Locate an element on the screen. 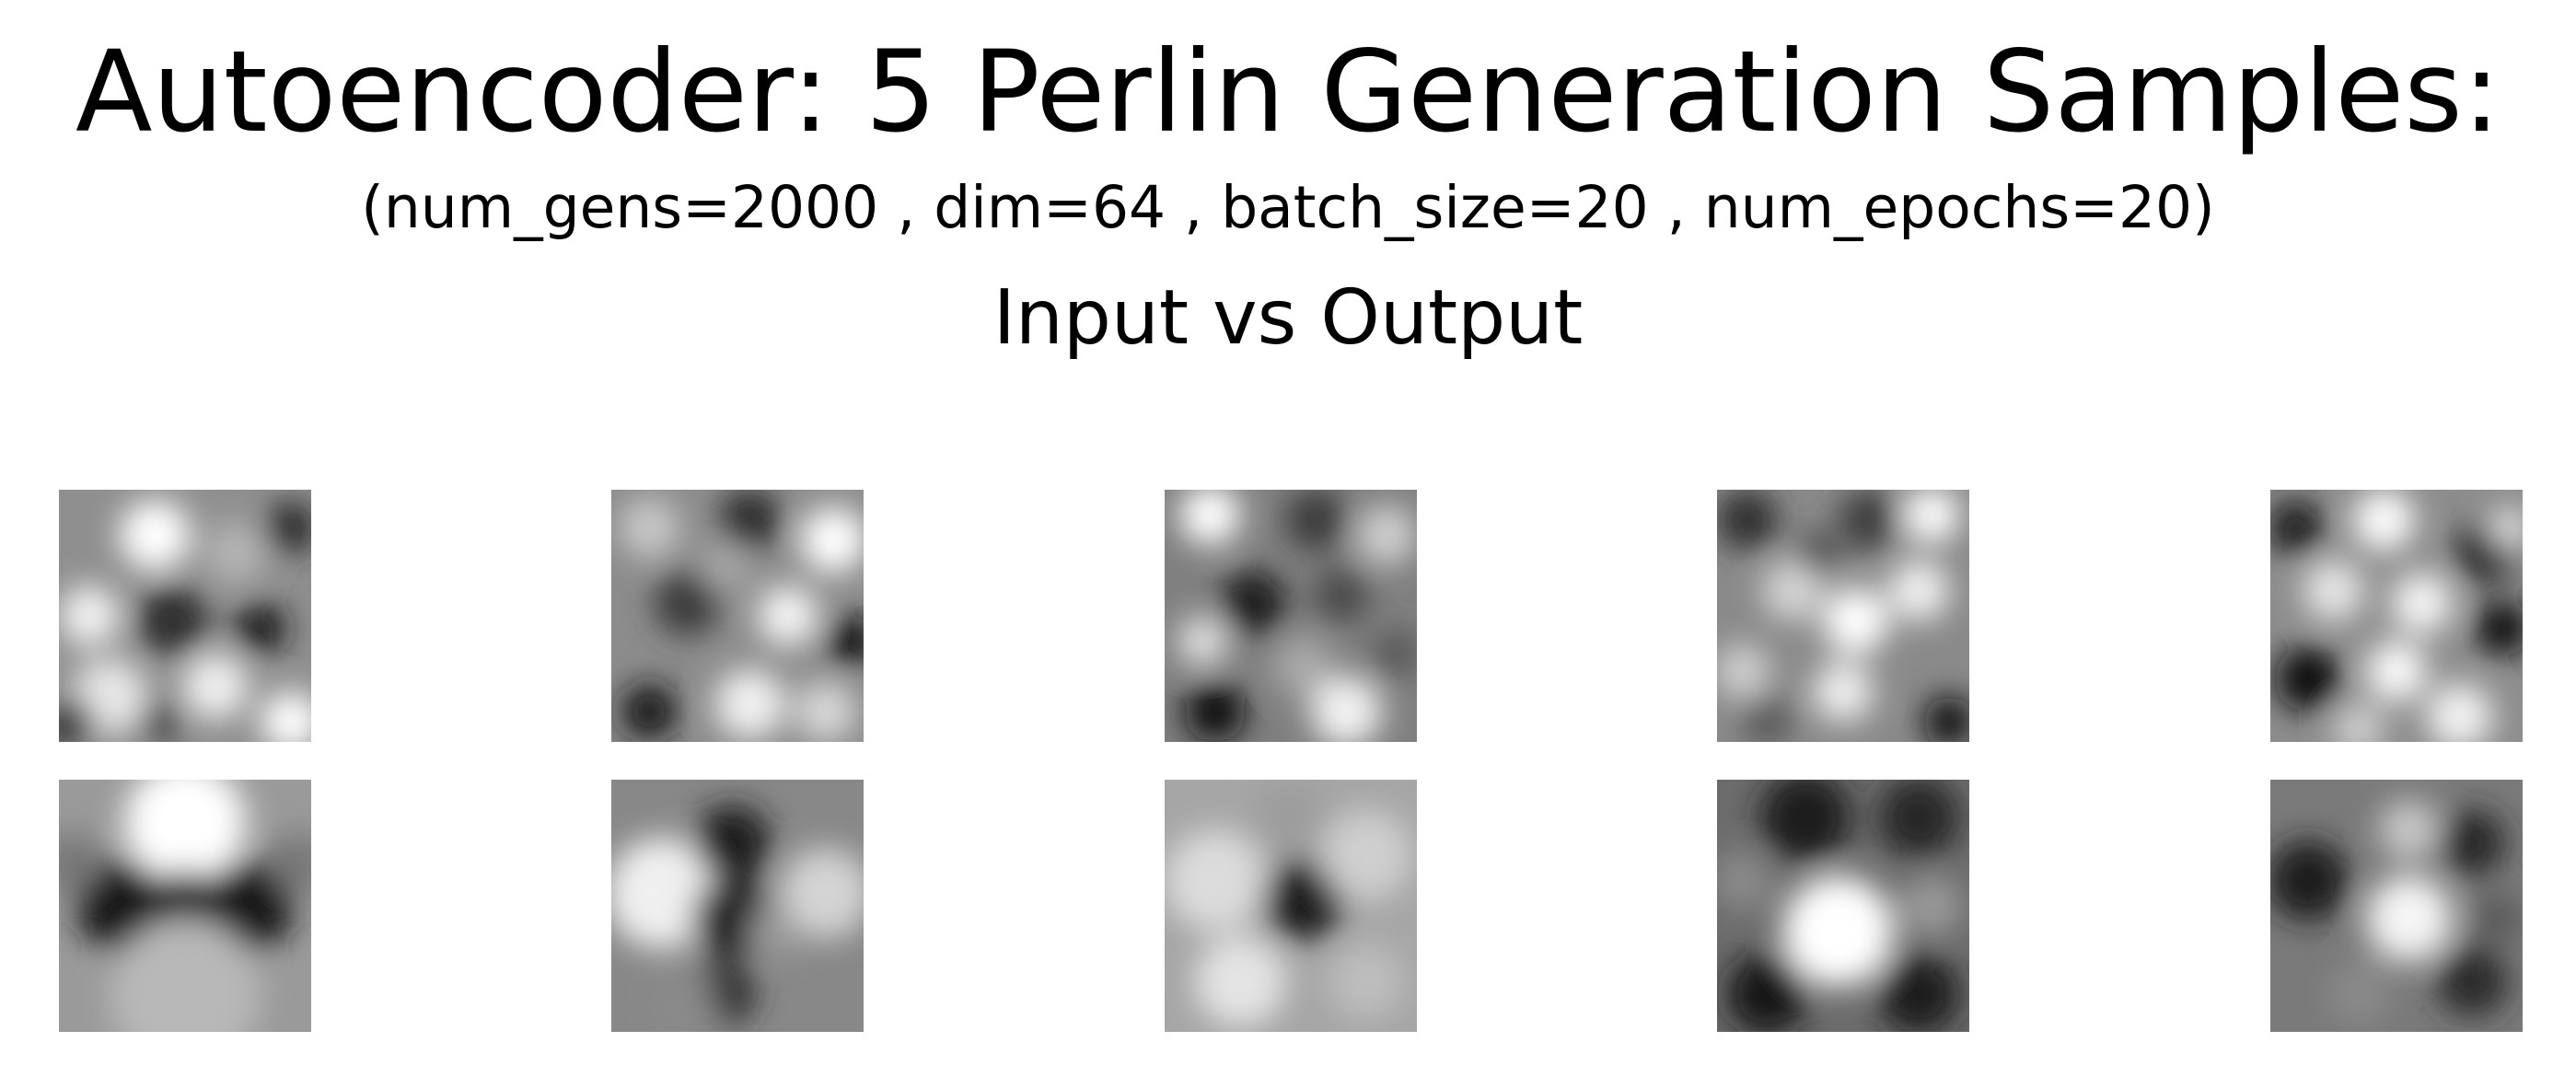  comparison-title: Input vs Output is located at coordinates (1288, 318).